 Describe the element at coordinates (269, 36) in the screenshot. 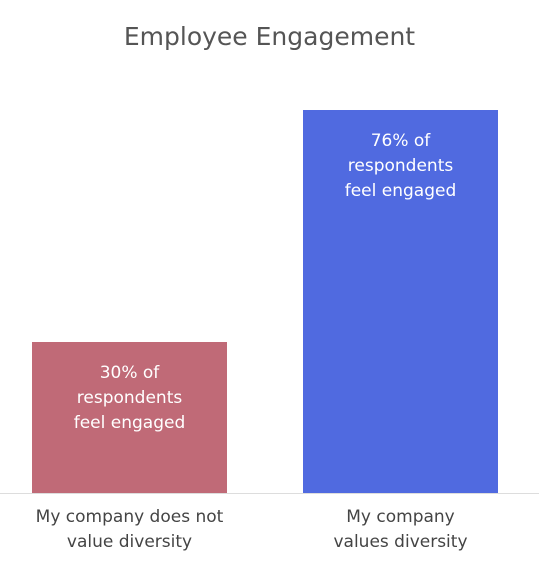

I see `chart-title: Employee Engagement` at that location.